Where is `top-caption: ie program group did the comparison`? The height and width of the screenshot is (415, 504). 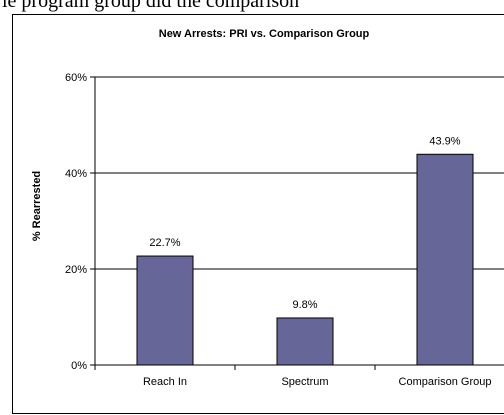 top-caption: ie program group did the comparison is located at coordinates (151, 6).